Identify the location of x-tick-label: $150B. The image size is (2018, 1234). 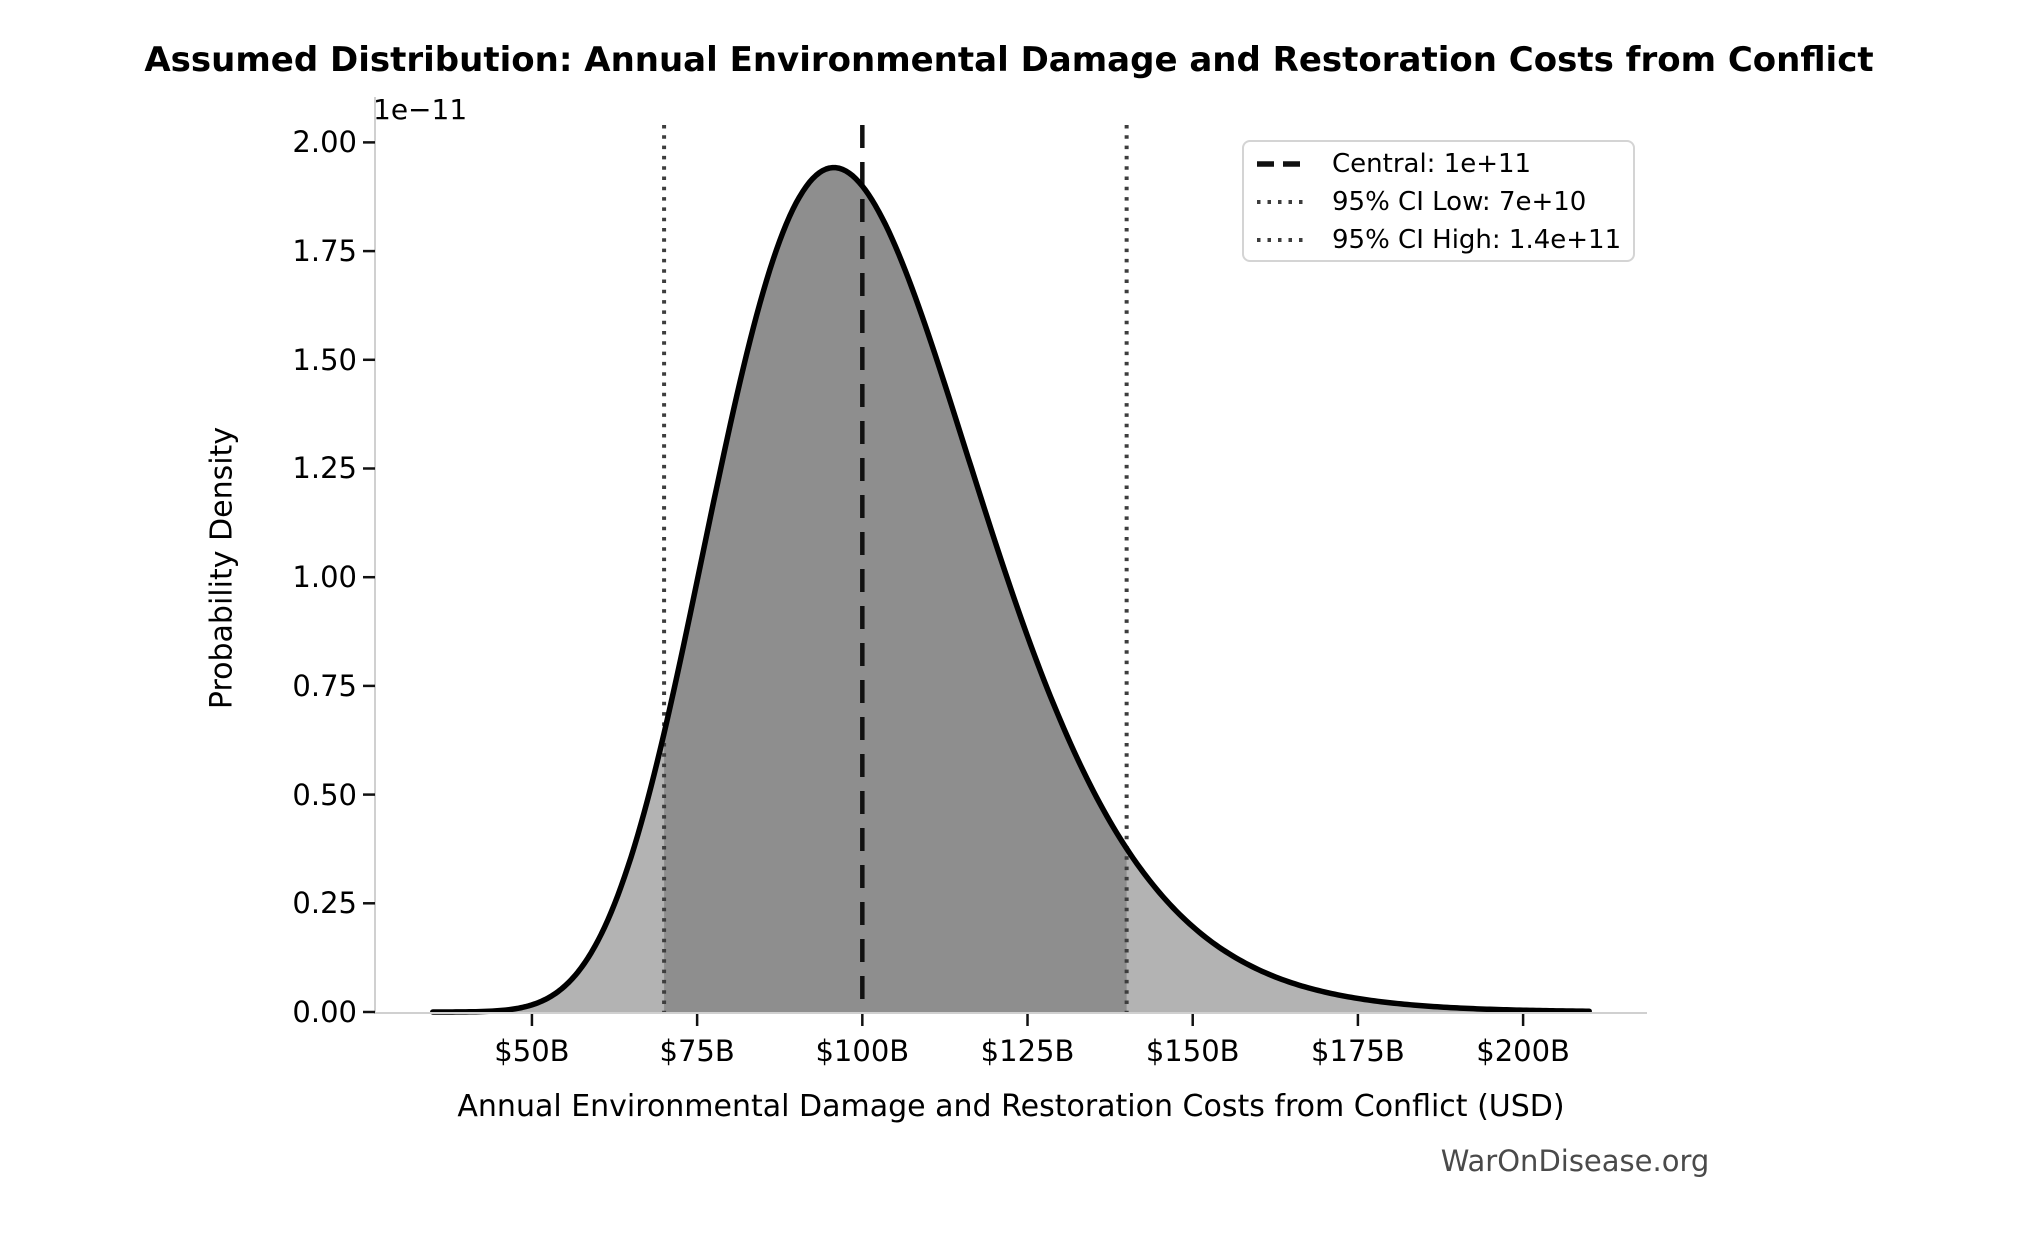
(1192, 1051).